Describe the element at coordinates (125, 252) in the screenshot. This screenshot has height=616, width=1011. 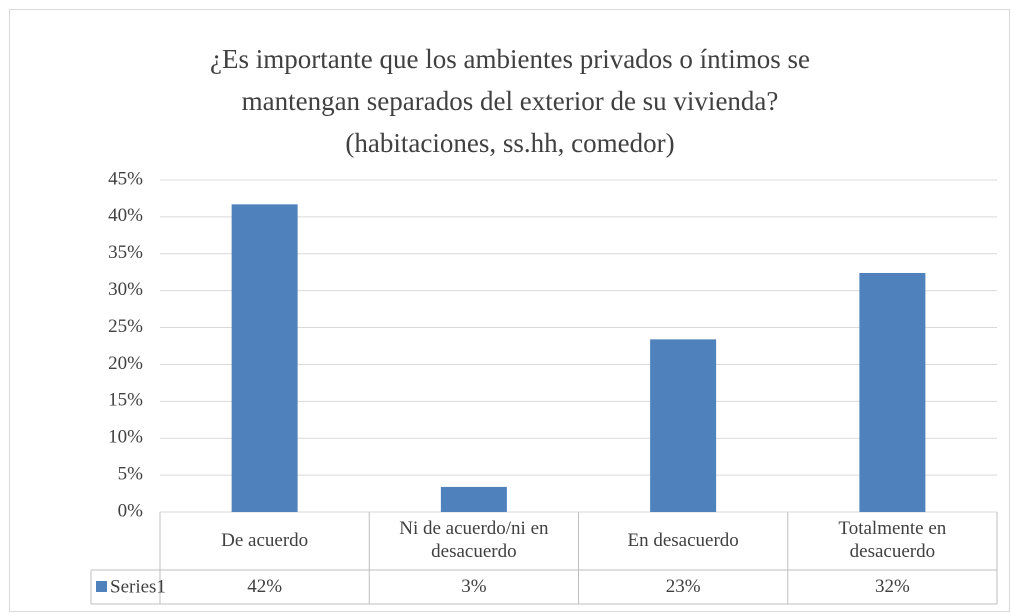
I see `y-tick-label: 35%` at that location.